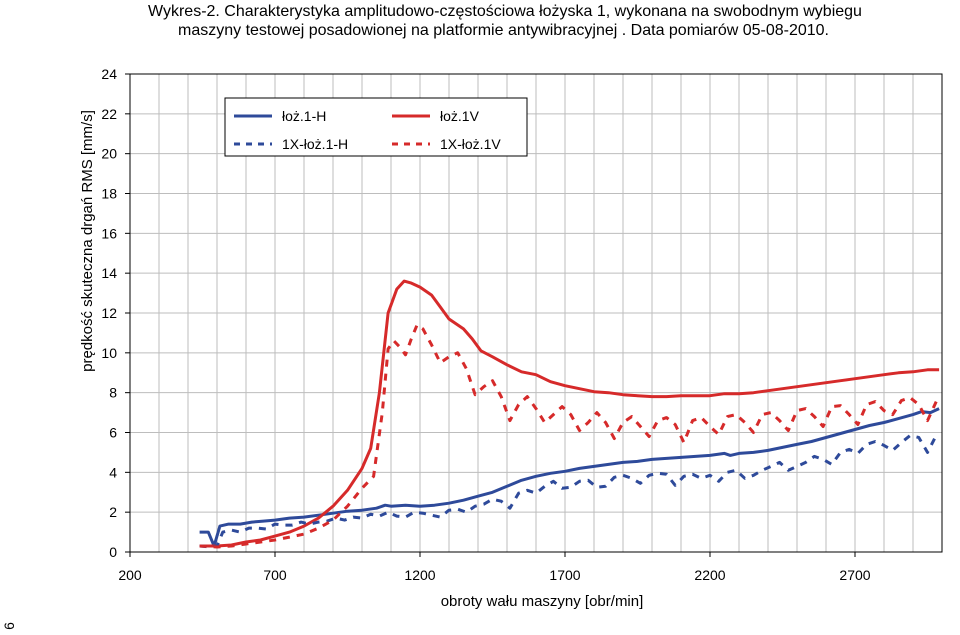 The width and height of the screenshot is (960, 635). Describe the element at coordinates (113, 433) in the screenshot. I see `y-tick-label: 6` at that location.